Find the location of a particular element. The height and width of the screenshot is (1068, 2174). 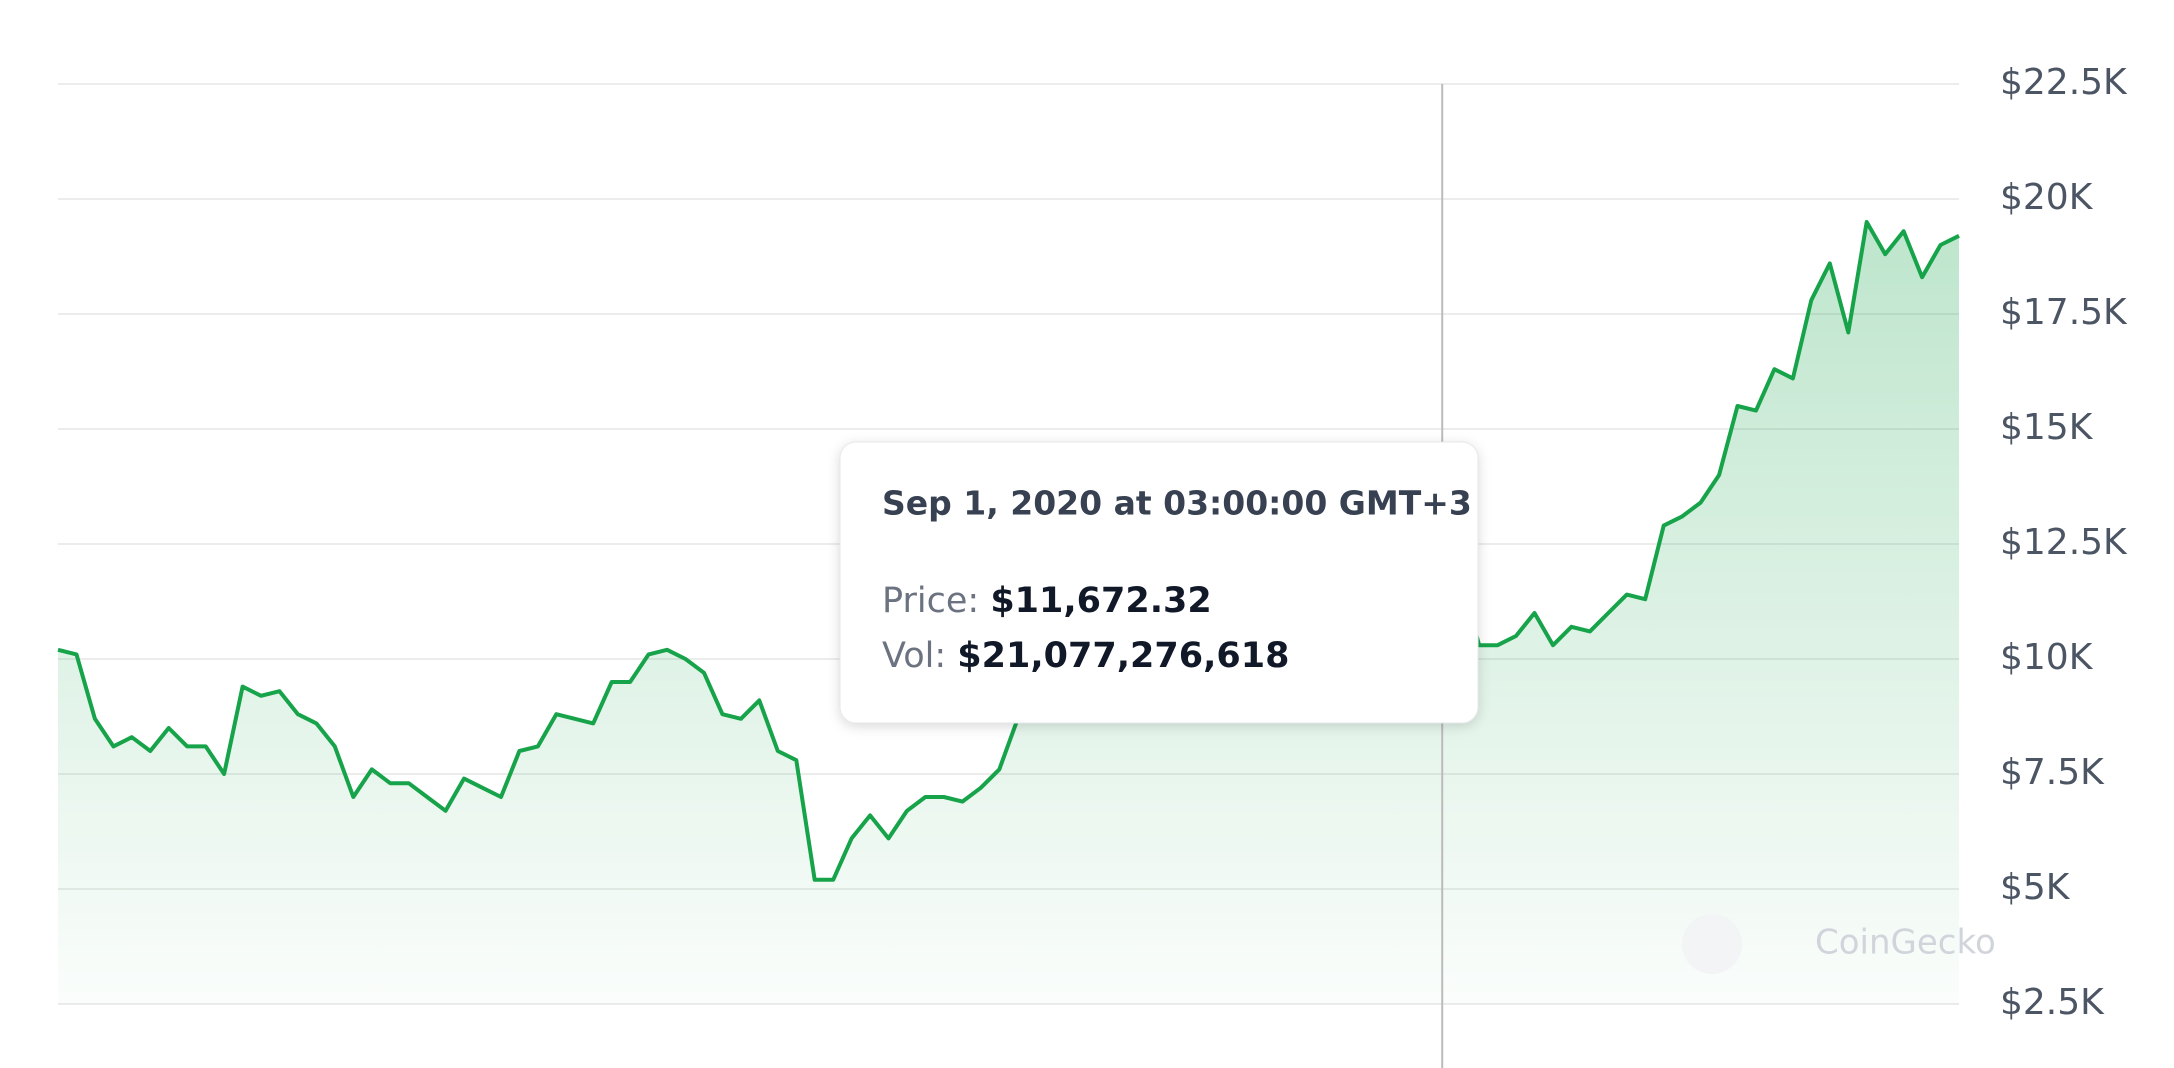

y-tick-label: $2.5K is located at coordinates (2052, 1002).